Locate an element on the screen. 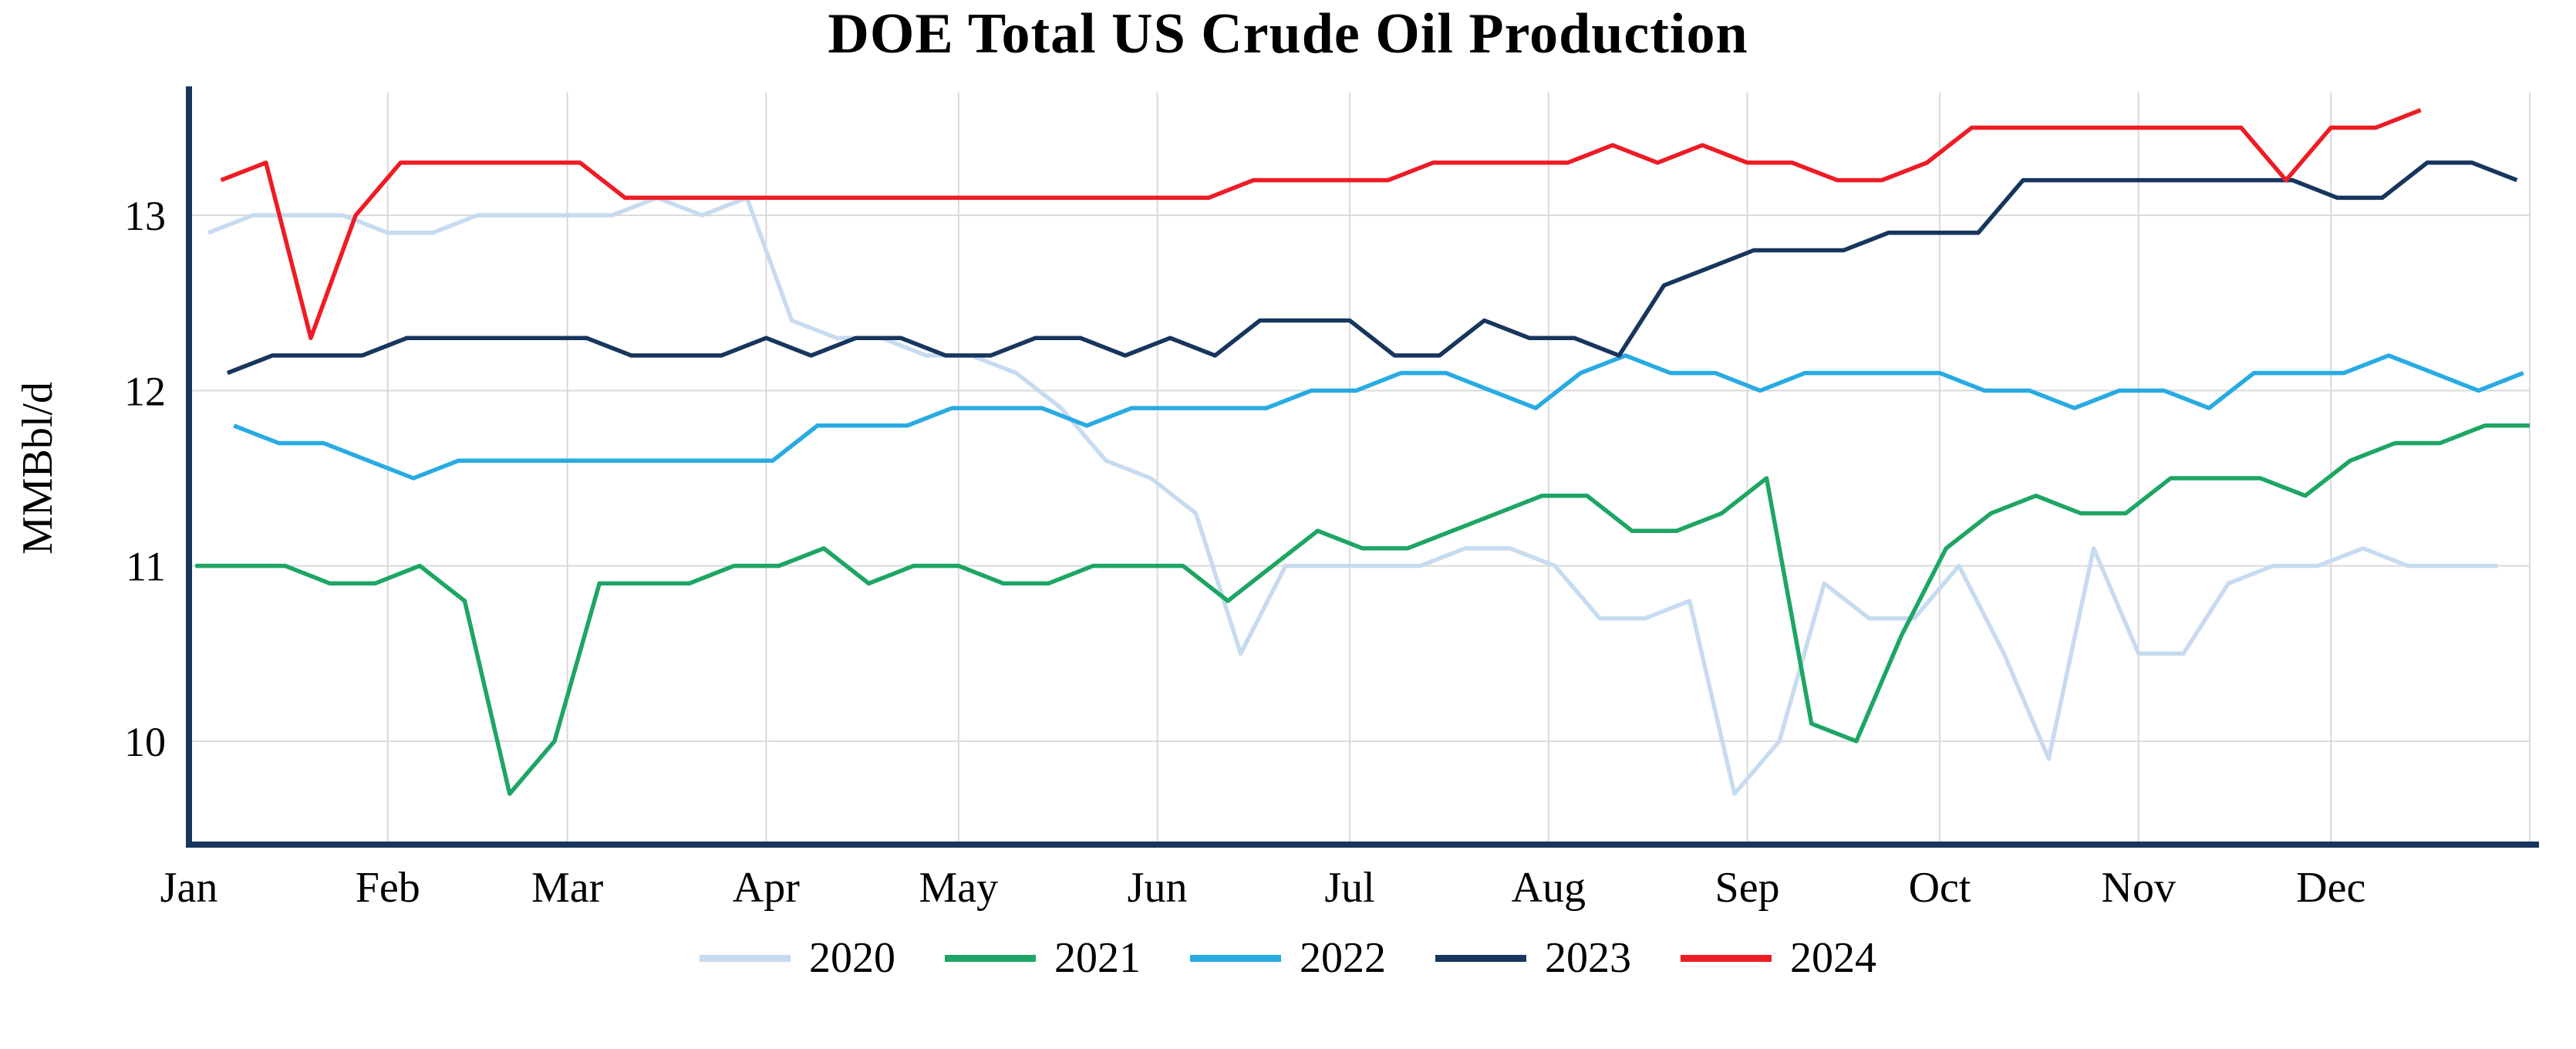 This screenshot has width=2576, height=1049. chart-title: DOE Total US Crude Oil Production is located at coordinates (1288, 34).